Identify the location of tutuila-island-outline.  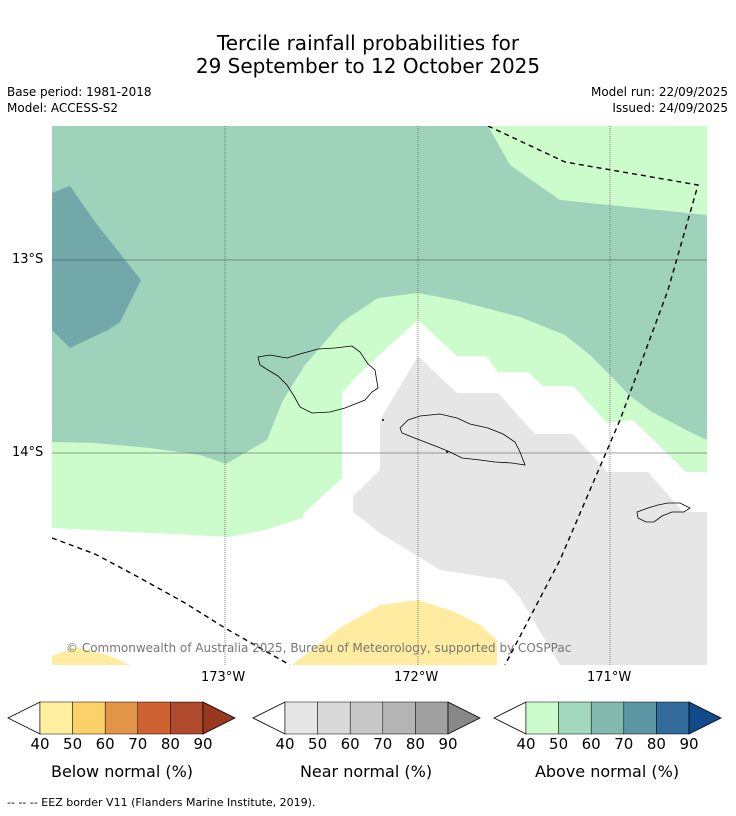
(663, 512).